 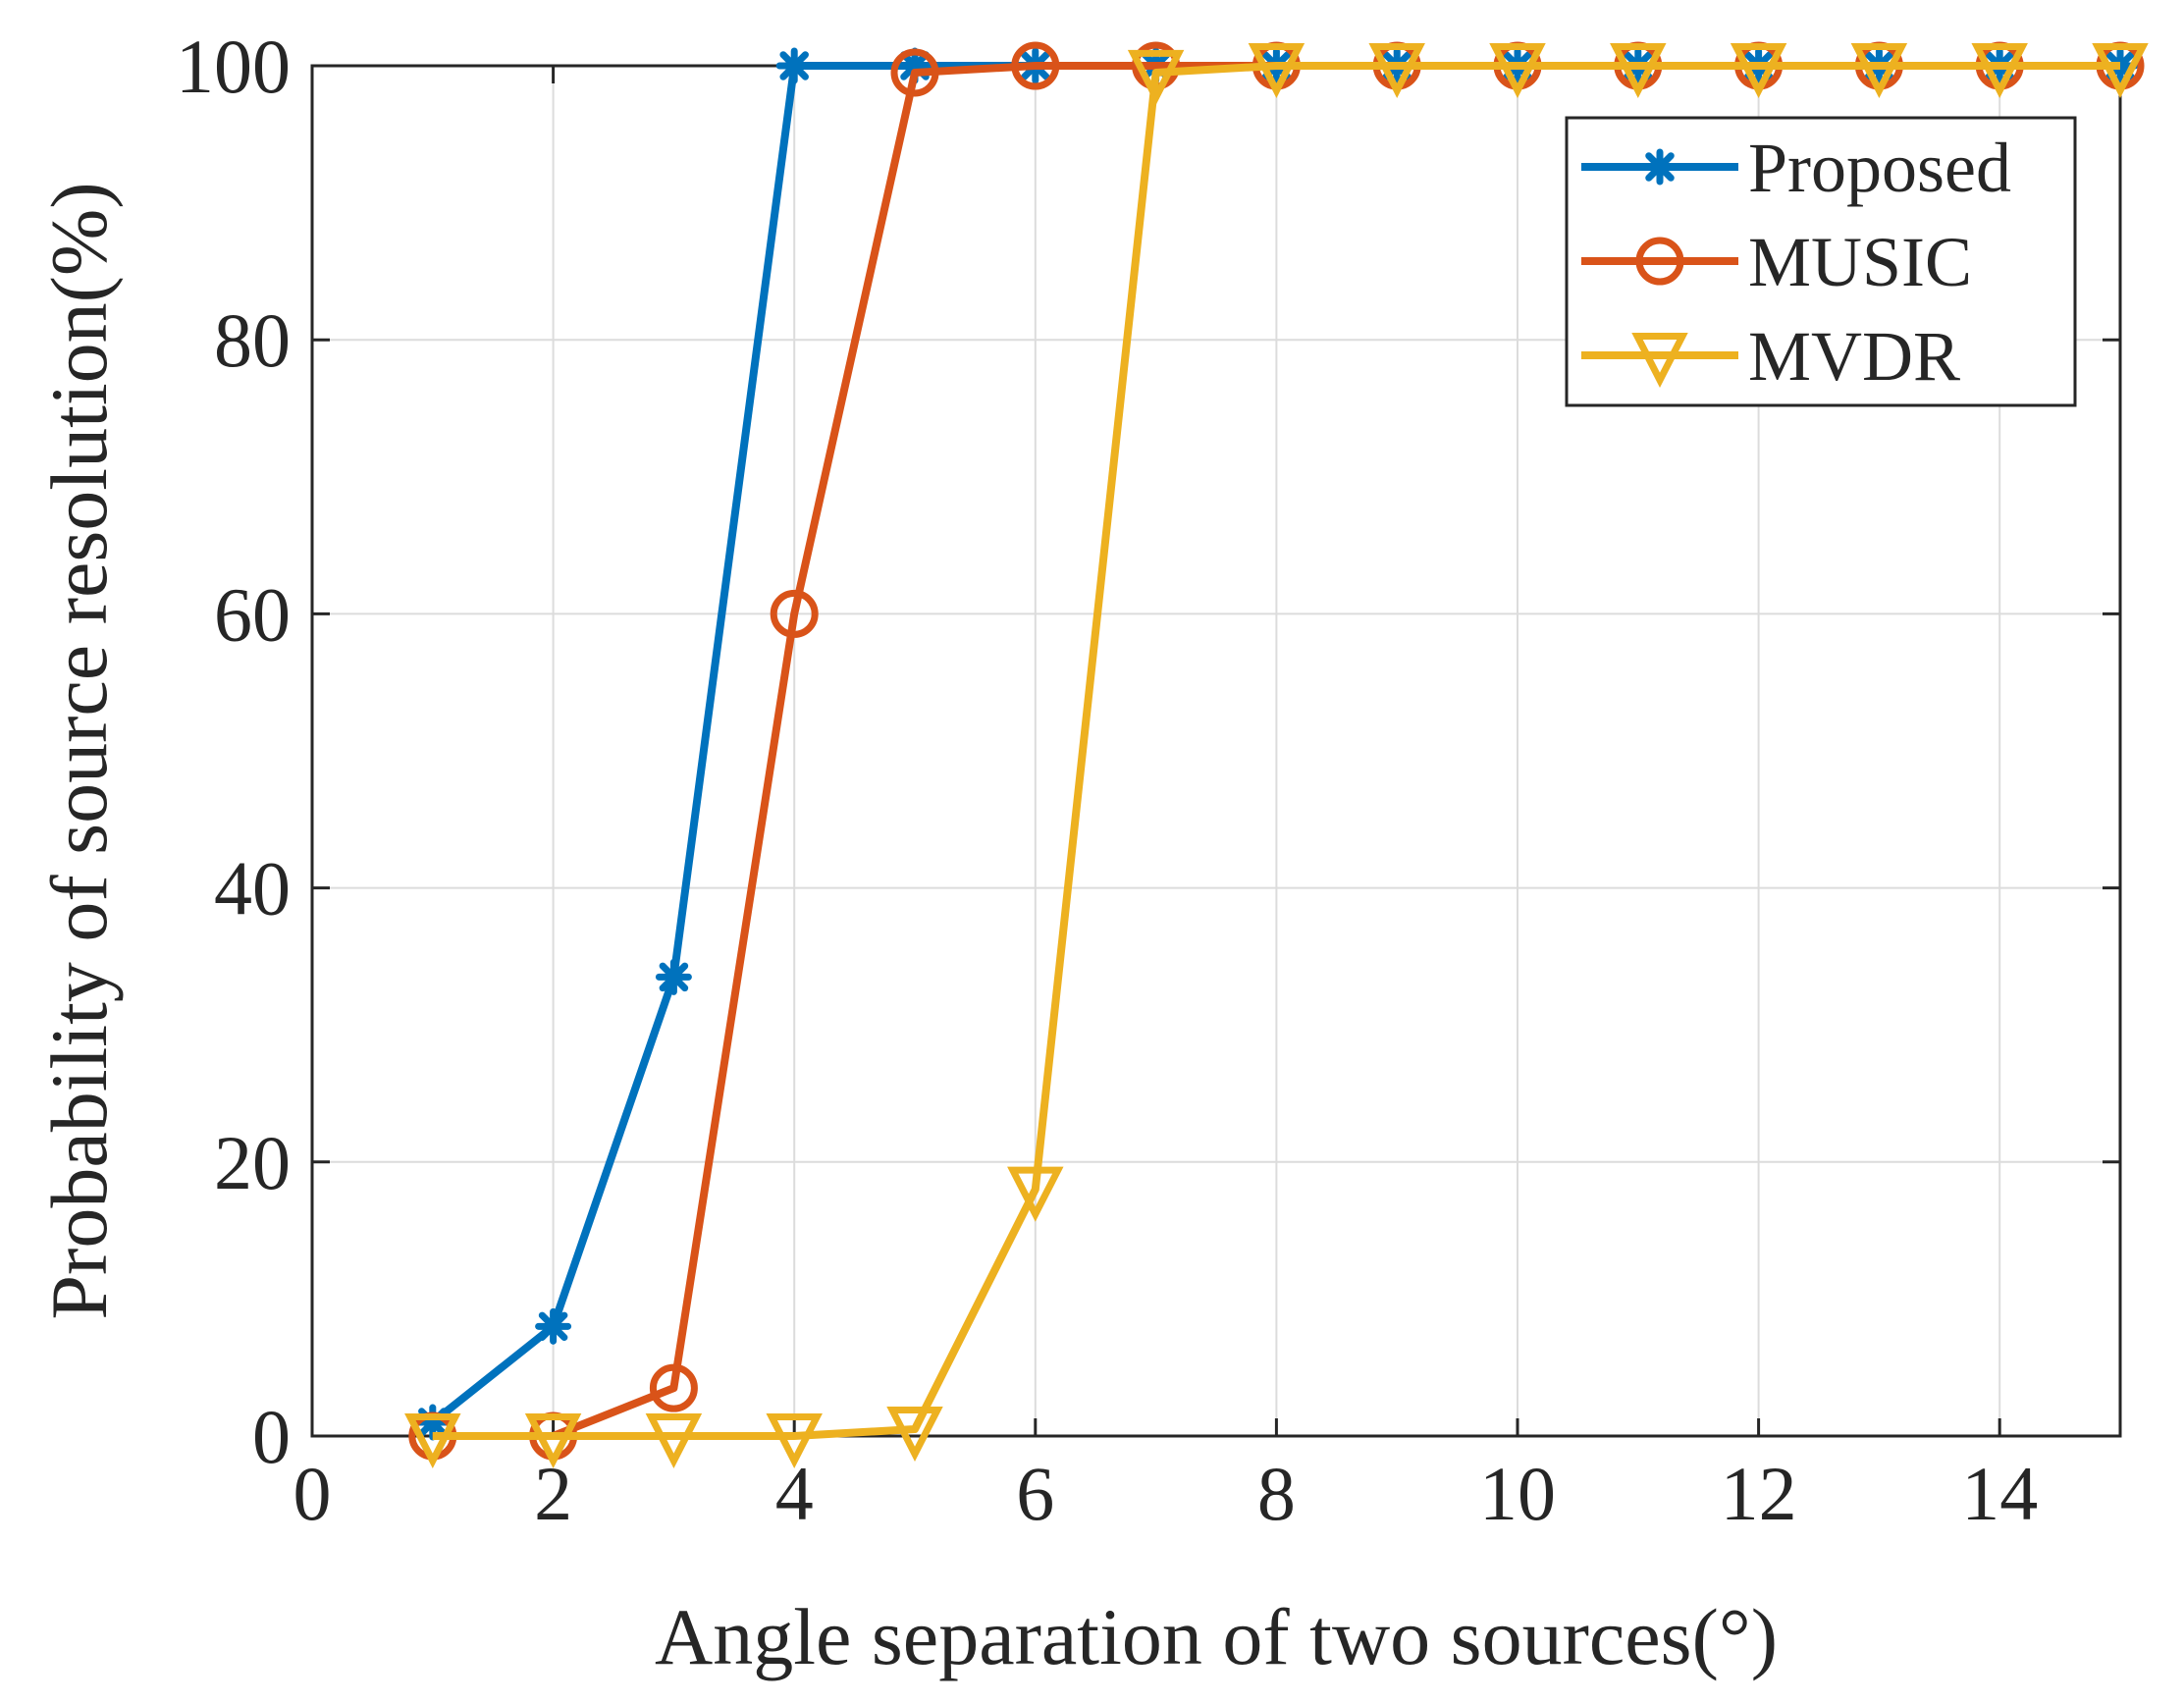 I want to click on y-axis-title: Probability of source resolution(%), so click(x=79, y=751).